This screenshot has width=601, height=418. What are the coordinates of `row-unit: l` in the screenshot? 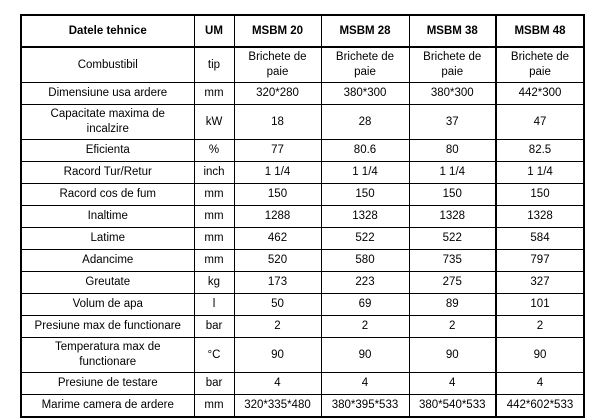 It's located at (214, 304).